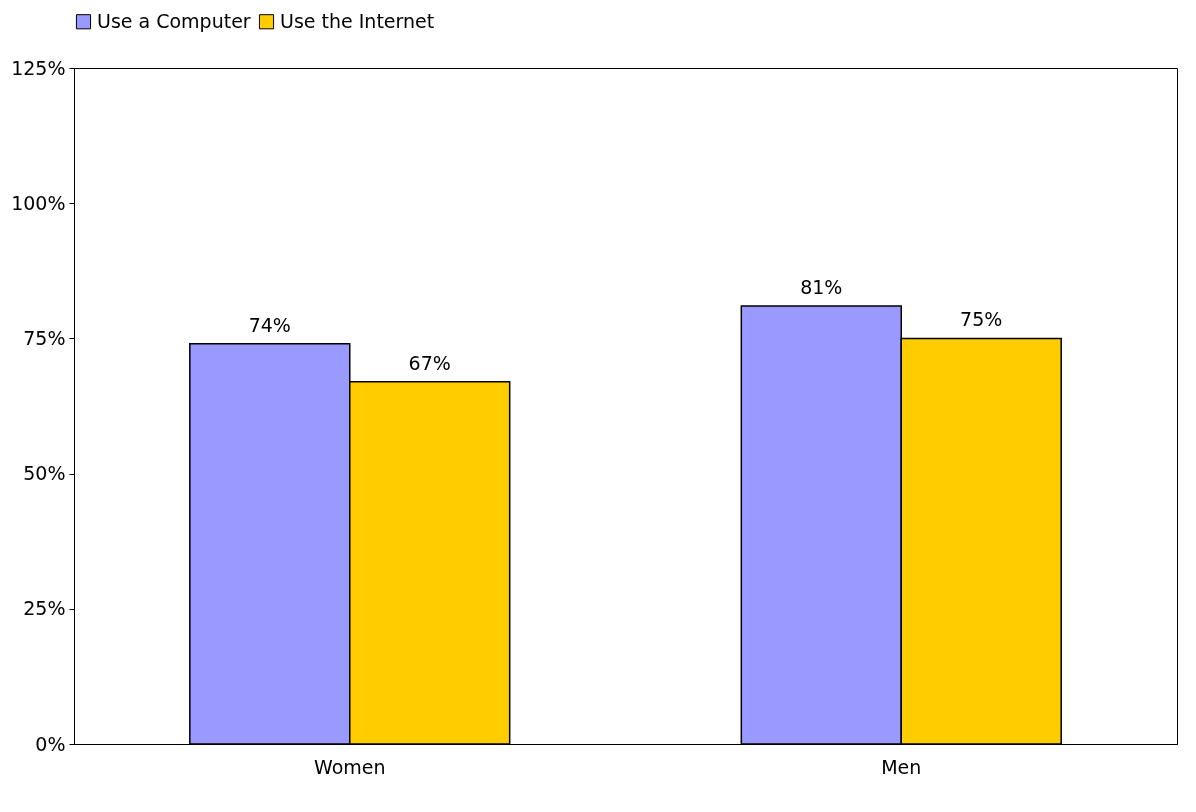  I want to click on y-tick-label: 75%, so click(44, 337).